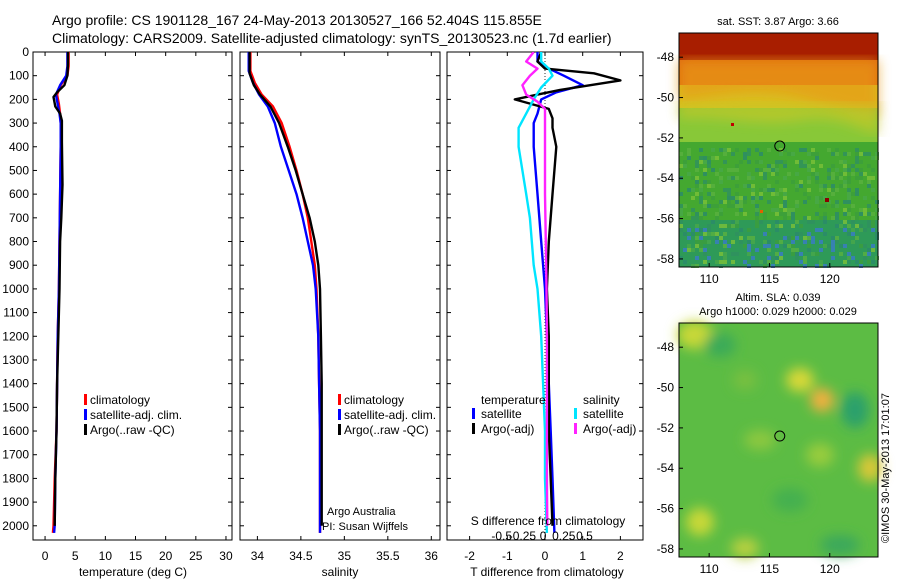 The width and height of the screenshot is (900, 580). I want to click on legend-title-salinity: salinity, so click(601, 400).